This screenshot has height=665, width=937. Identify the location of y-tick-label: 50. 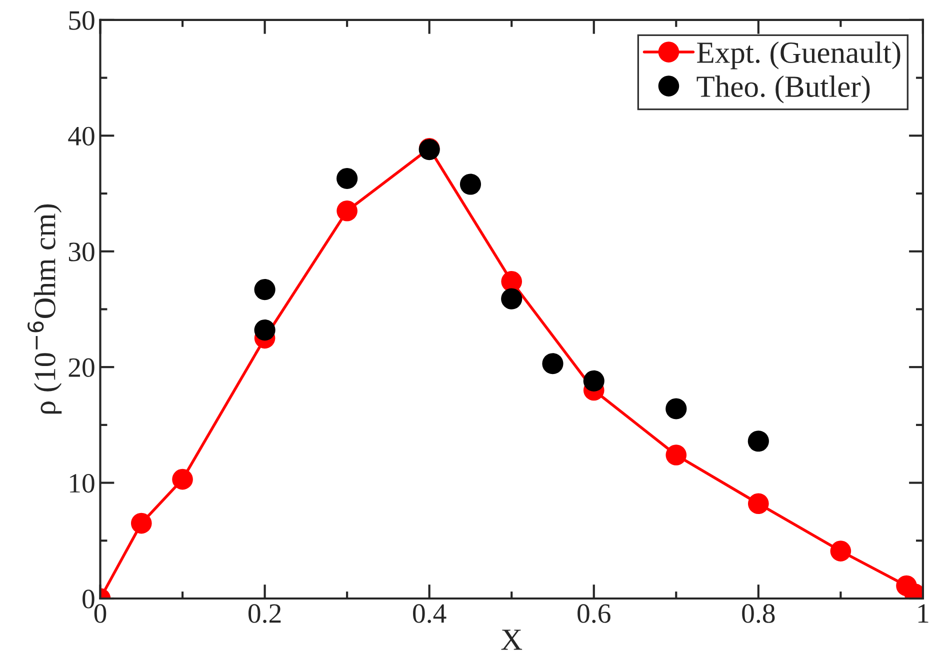
(81, 20).